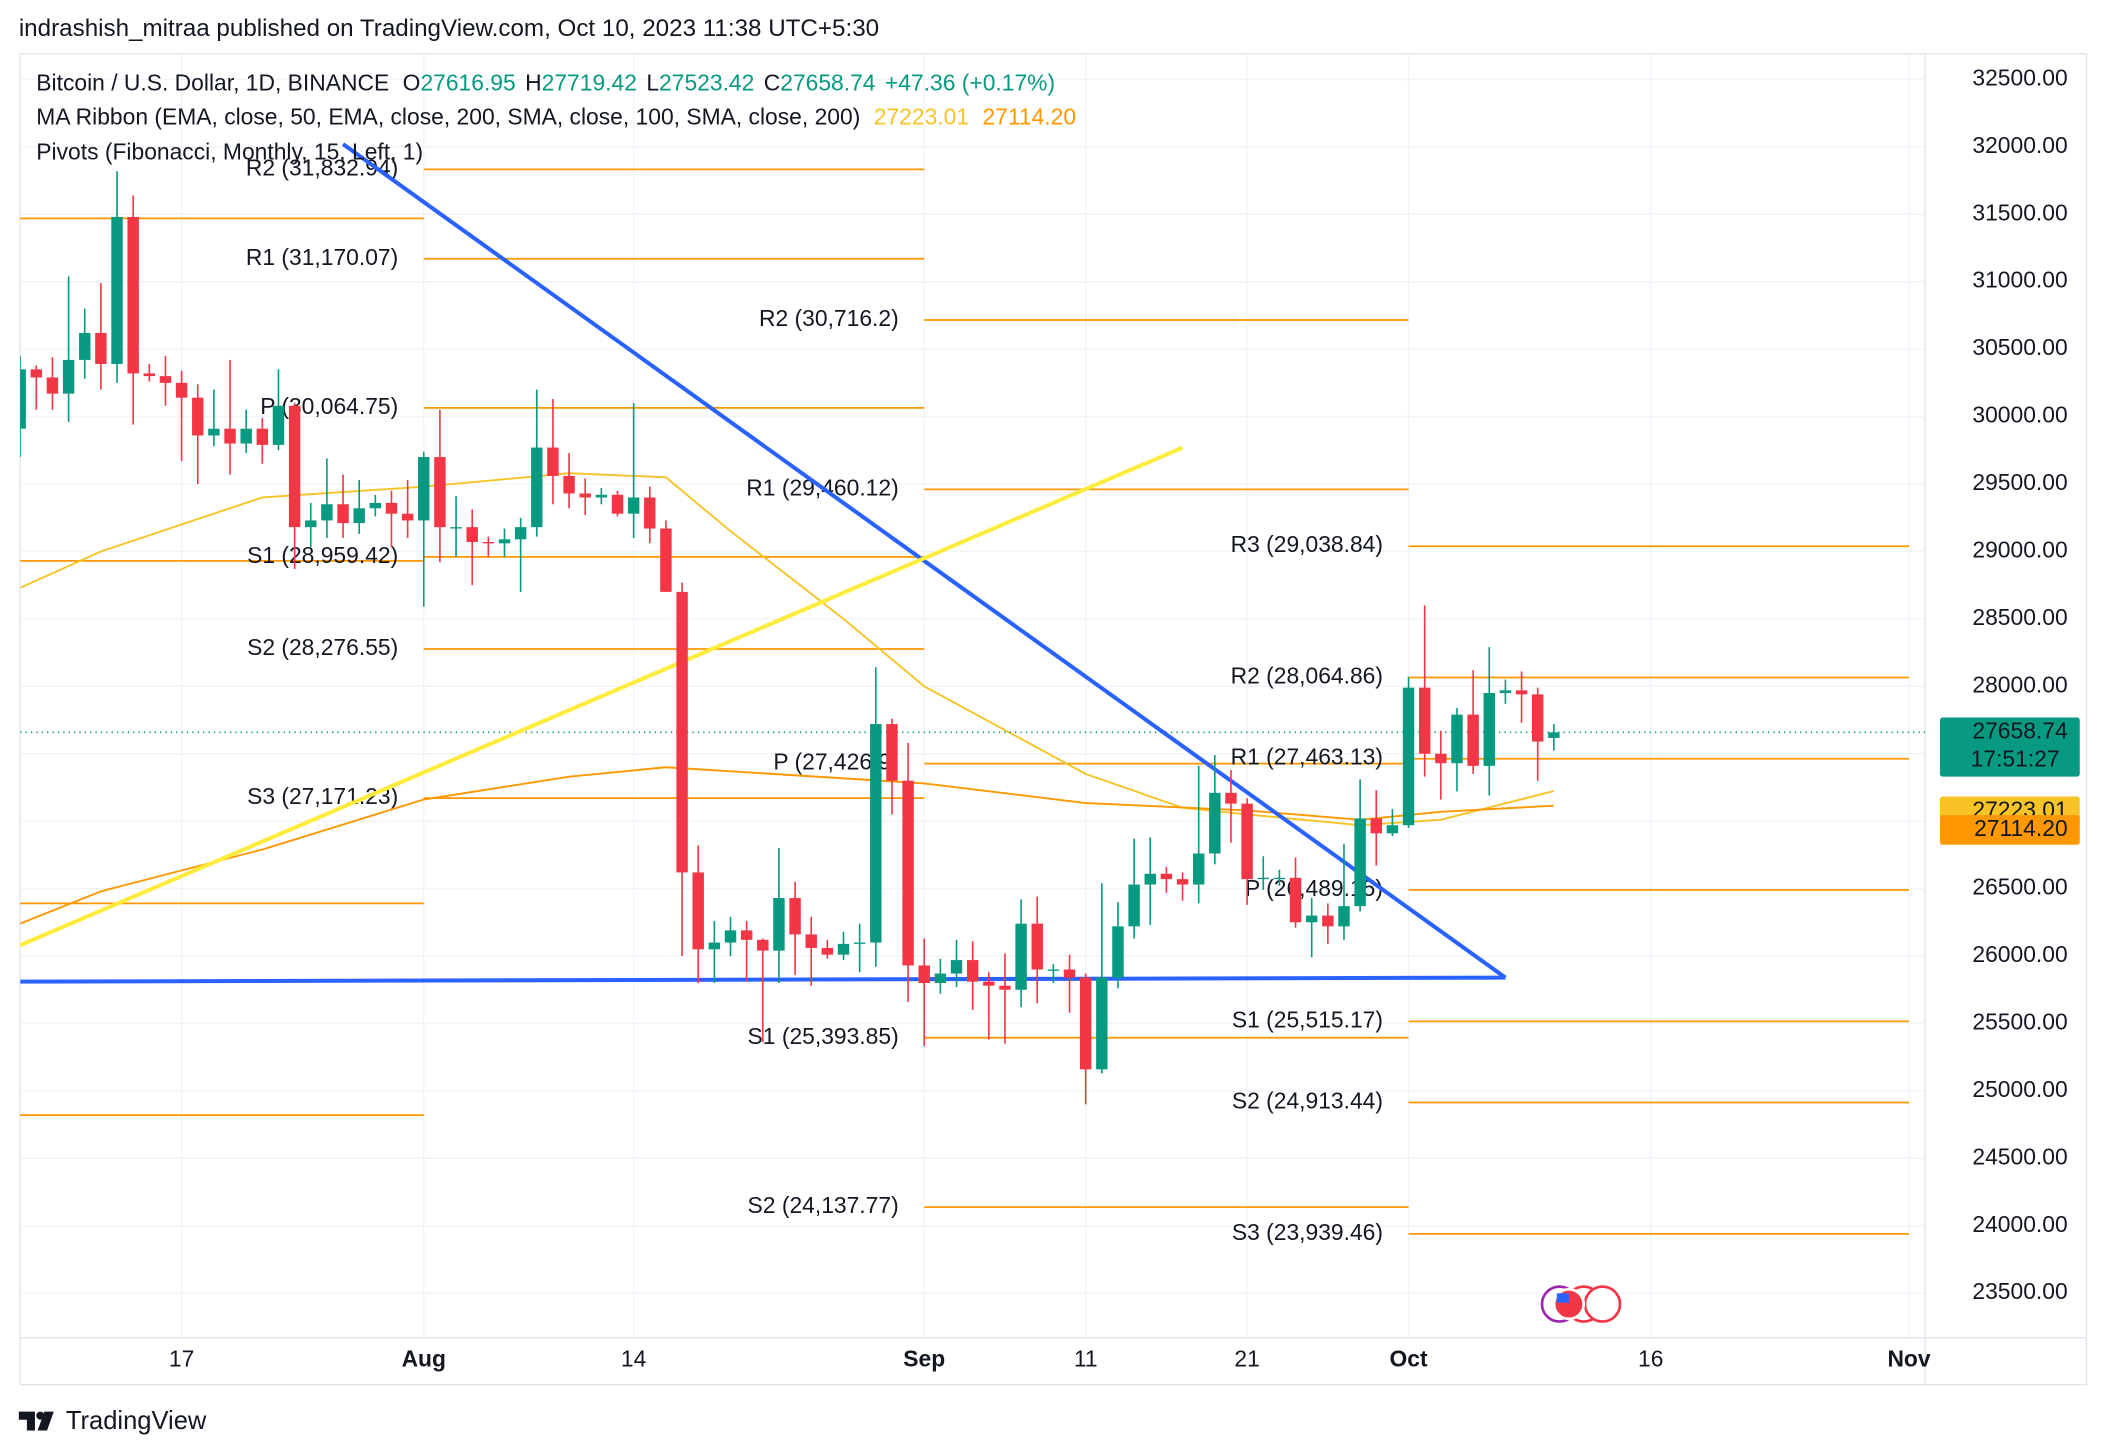 This screenshot has height=1456, width=2108. Describe the element at coordinates (1307, 544) in the screenshot. I see `pivot-label: R3 (29,038.84)` at that location.